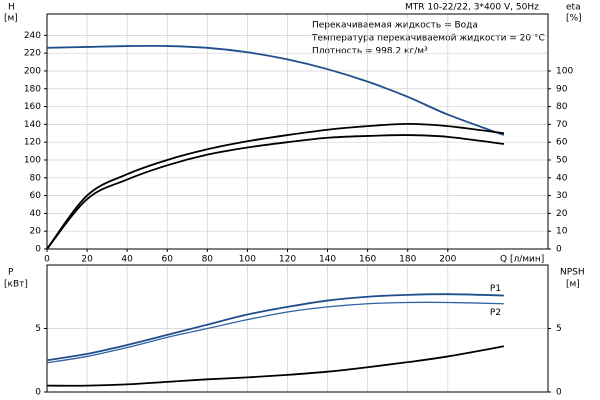 Image resolution: width=600 pixels, height=400 pixels. Describe the element at coordinates (168, 260) in the screenshot. I see `x-tick-label: 60` at that location.